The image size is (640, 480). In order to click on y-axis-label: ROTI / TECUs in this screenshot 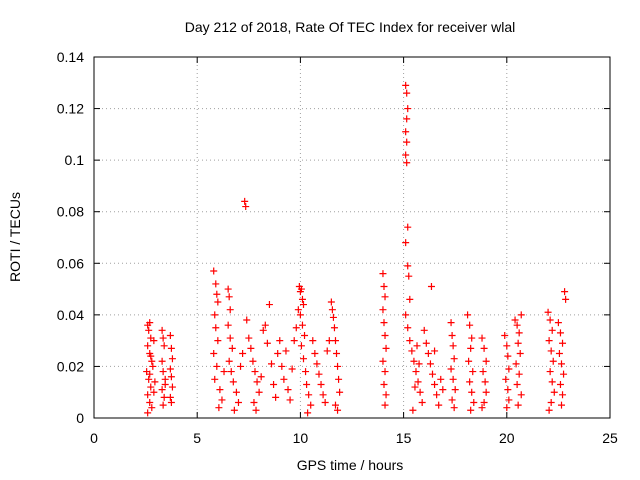, I will do `click(15, 237)`.